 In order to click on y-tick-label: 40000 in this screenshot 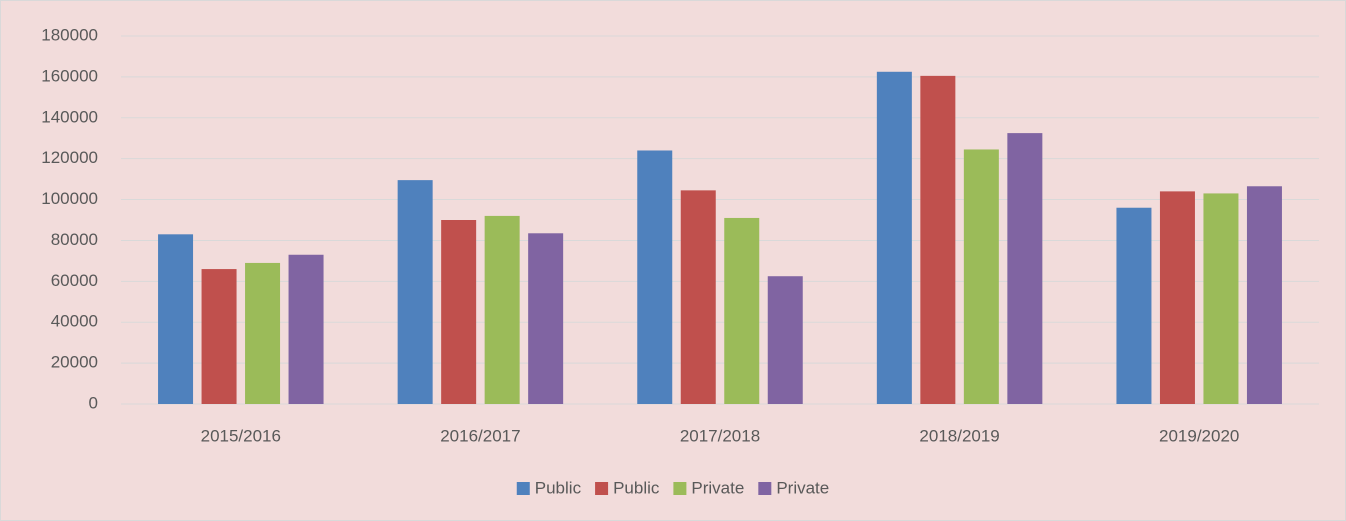, I will do `click(74, 321)`.